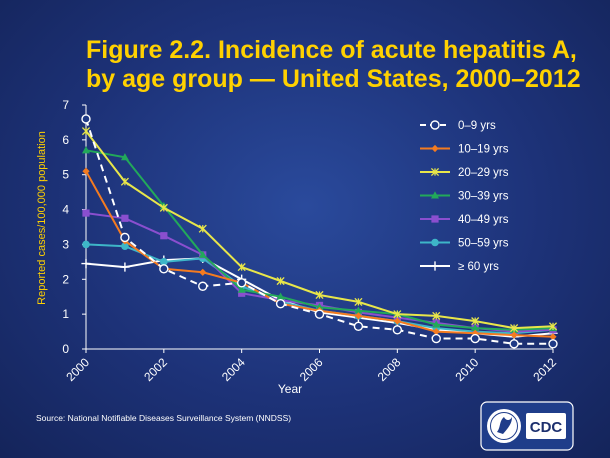 The image size is (610, 458). I want to click on cdc-logo: CDC, so click(527, 426).